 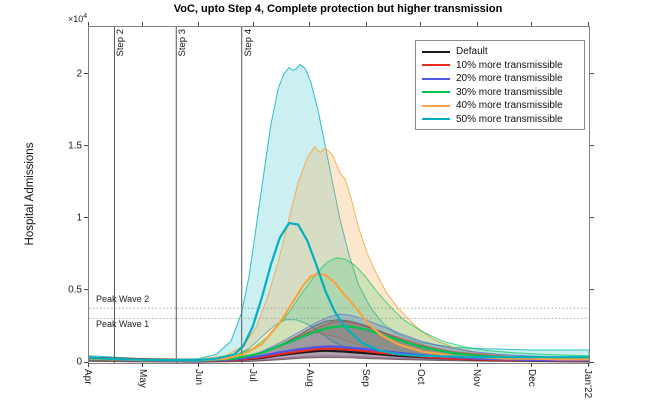 I want to click on step-label: Step 2, so click(x=121, y=43).